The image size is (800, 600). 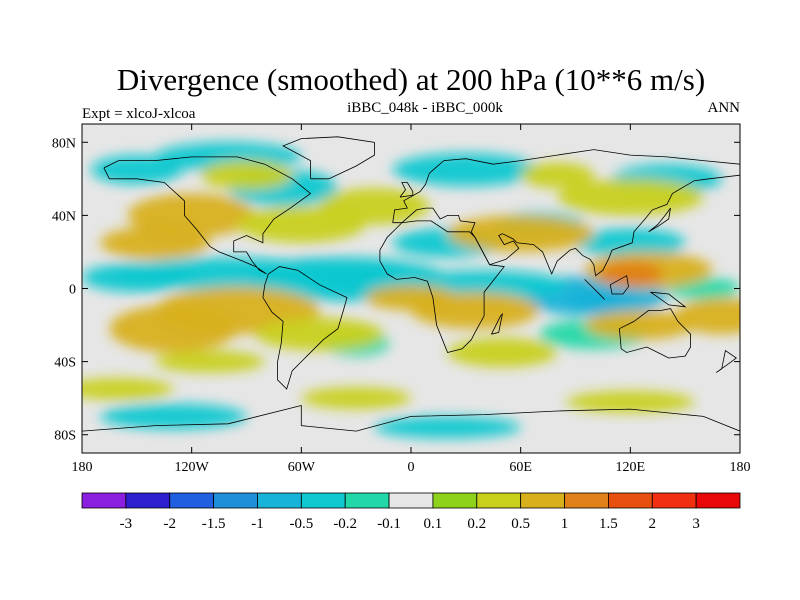 What do you see at coordinates (169, 524) in the screenshot?
I see `colorbar-label: -2` at bounding box center [169, 524].